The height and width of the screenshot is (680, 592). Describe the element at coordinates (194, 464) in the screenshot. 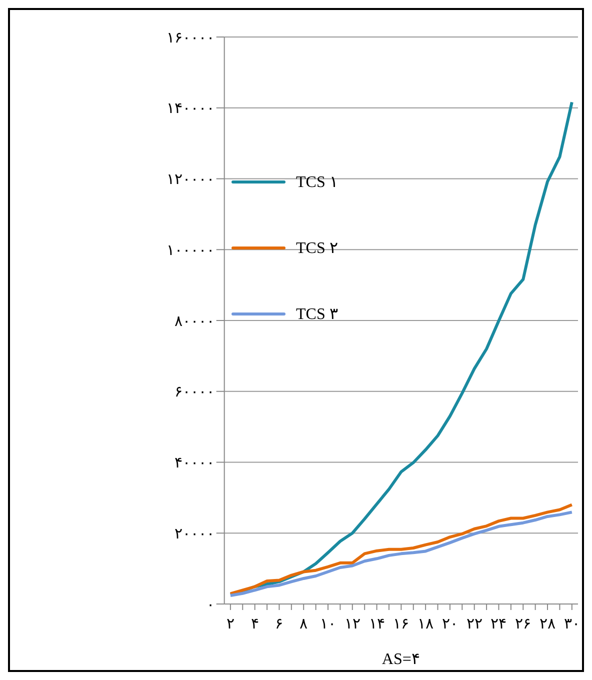

I see `y-tick-label: ۴۰۰۰۰` at that location.